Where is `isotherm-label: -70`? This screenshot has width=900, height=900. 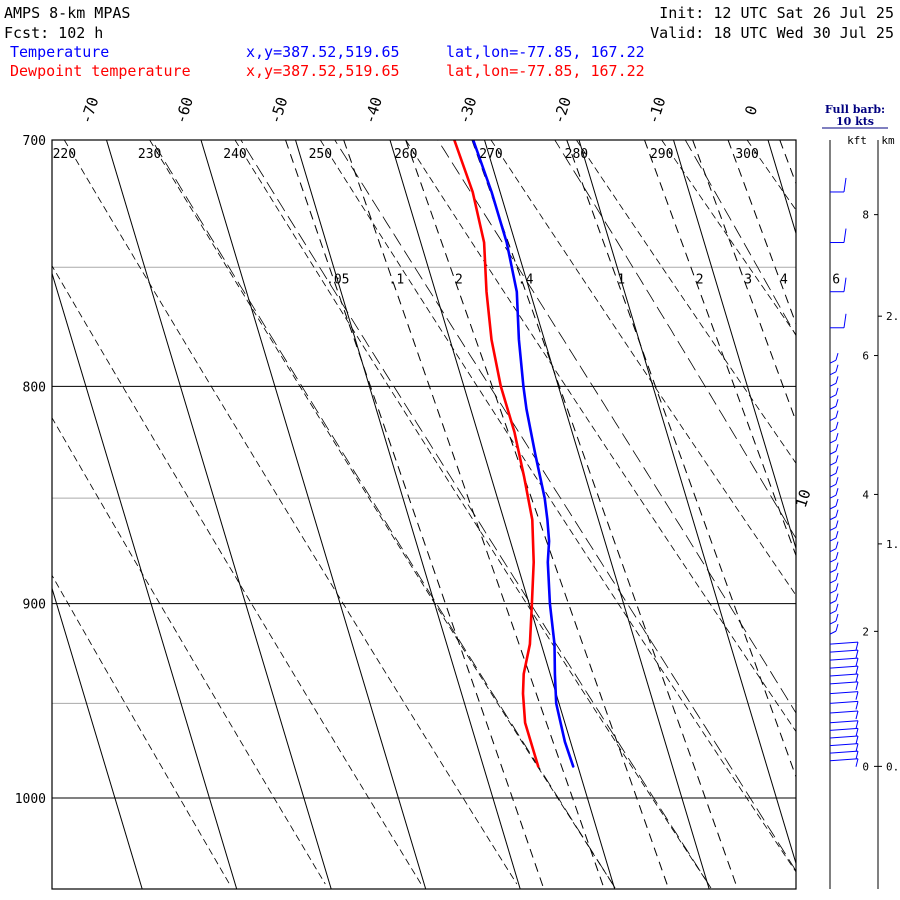
isotherm-label: -70 is located at coordinates (89, 110).